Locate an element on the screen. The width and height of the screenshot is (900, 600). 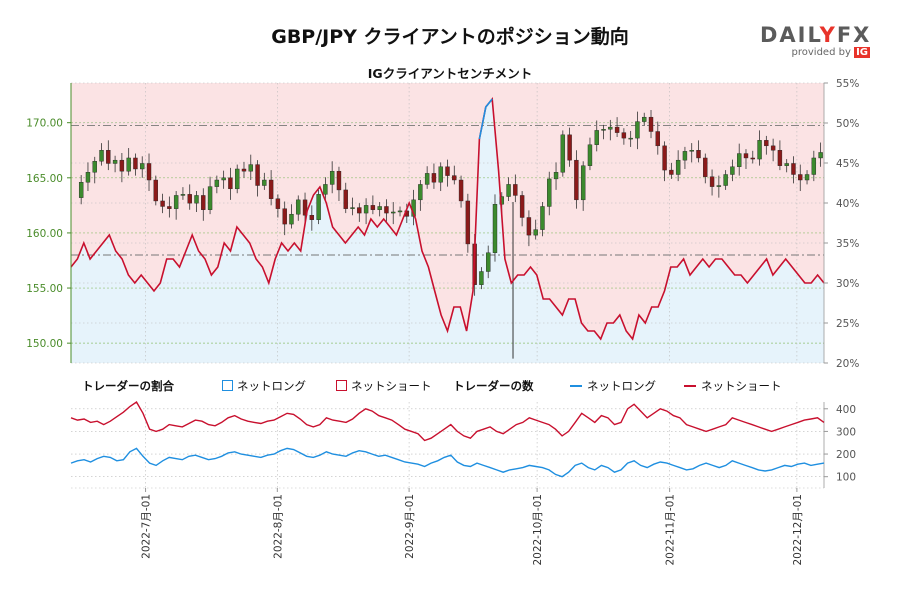
sentiment-tick-label: 40% is located at coordinates (847, 204).